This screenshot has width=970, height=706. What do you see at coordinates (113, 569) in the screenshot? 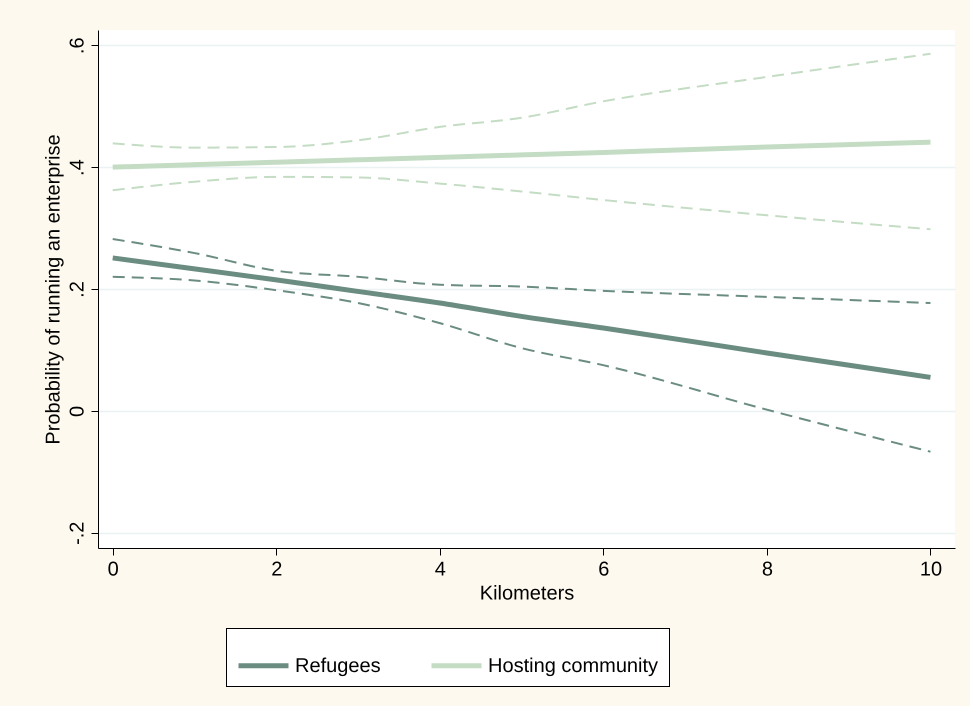
I see `x-tick-label: 0` at bounding box center [113, 569].